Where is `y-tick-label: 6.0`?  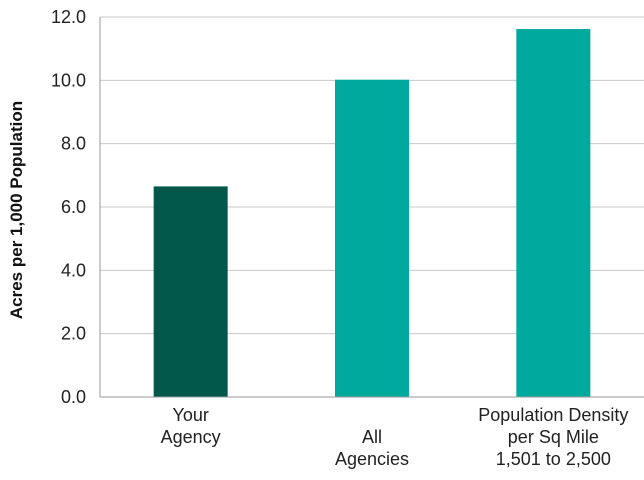 y-tick-label: 6.0 is located at coordinates (73, 207).